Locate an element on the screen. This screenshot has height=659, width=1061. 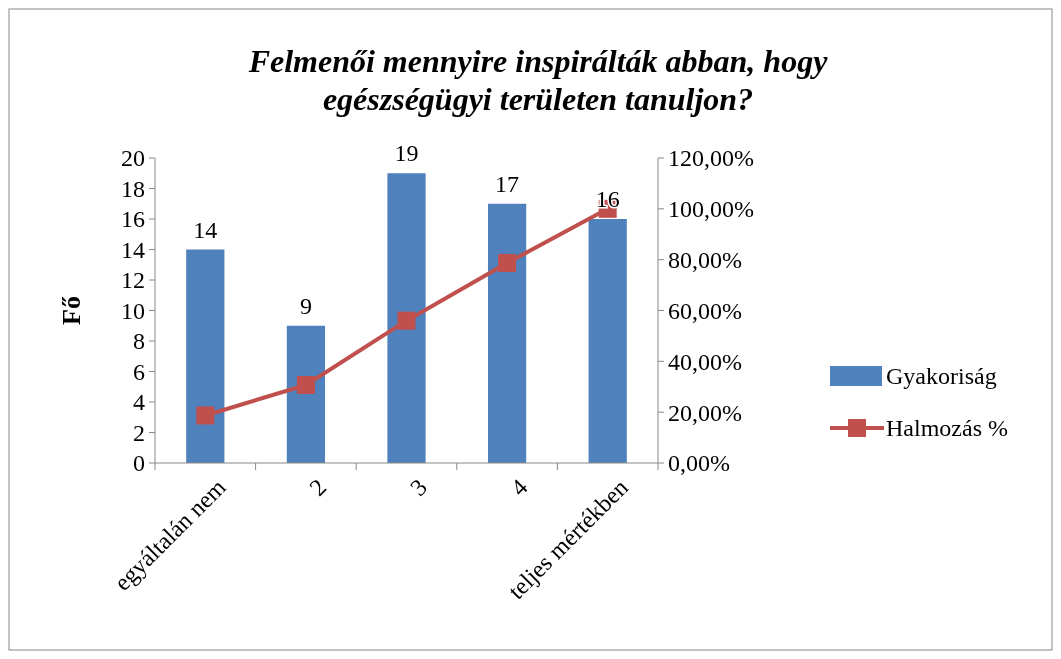
y-tick-label: 18 is located at coordinates (133, 188).